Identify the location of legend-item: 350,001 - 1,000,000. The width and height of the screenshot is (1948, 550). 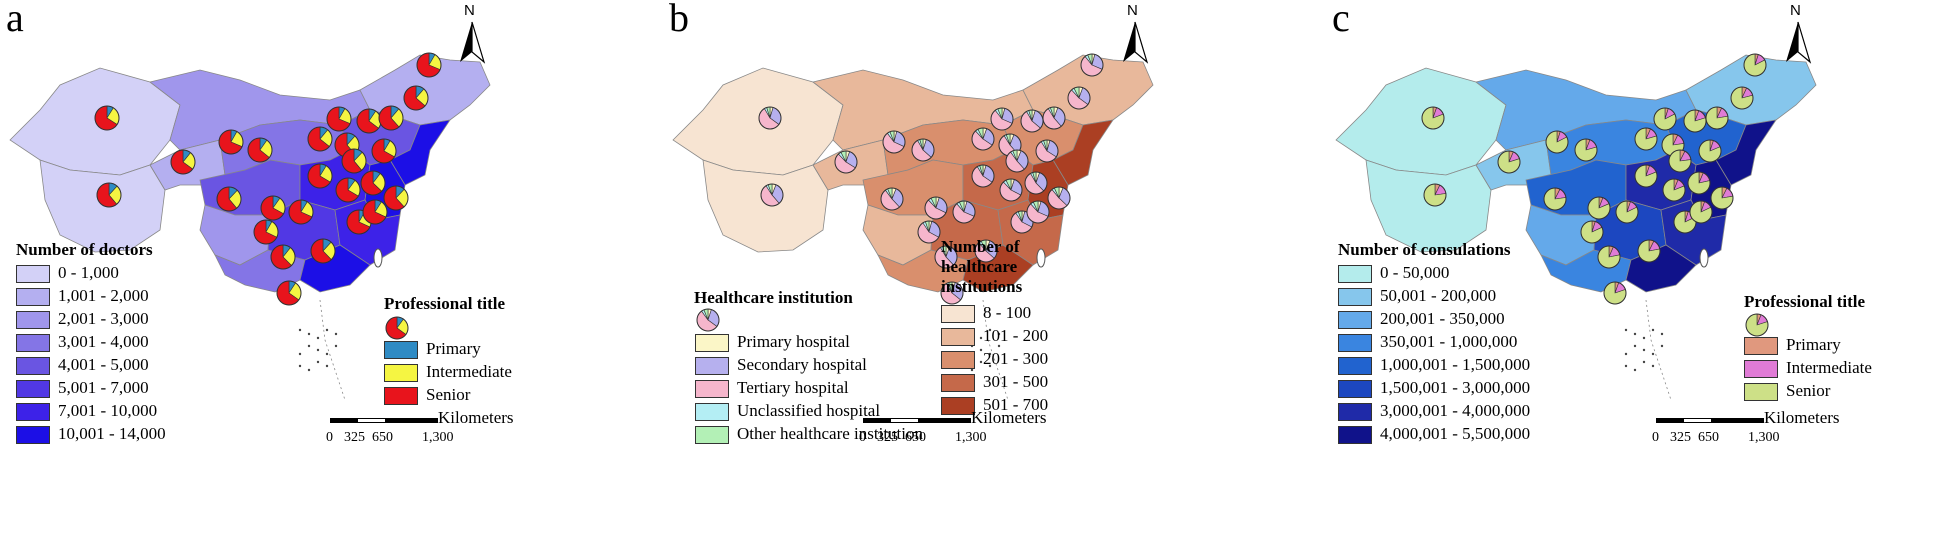
(1427, 342).